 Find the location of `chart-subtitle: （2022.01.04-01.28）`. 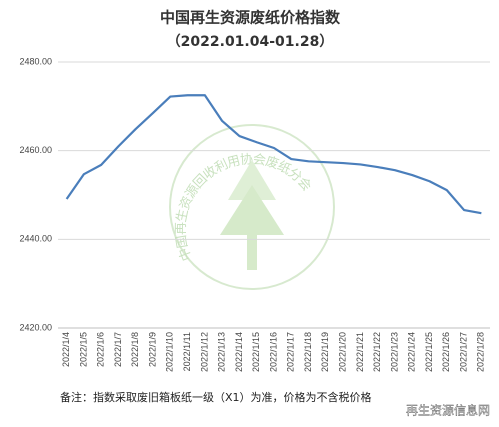

chart-subtitle: （2022.01.04-01.28） is located at coordinates (250, 42).